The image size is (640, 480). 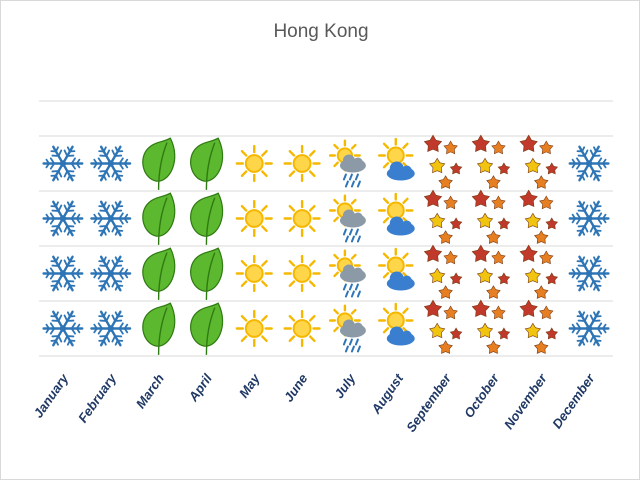 What do you see at coordinates (302, 246) in the screenshot?
I see `bar-june` at bounding box center [302, 246].